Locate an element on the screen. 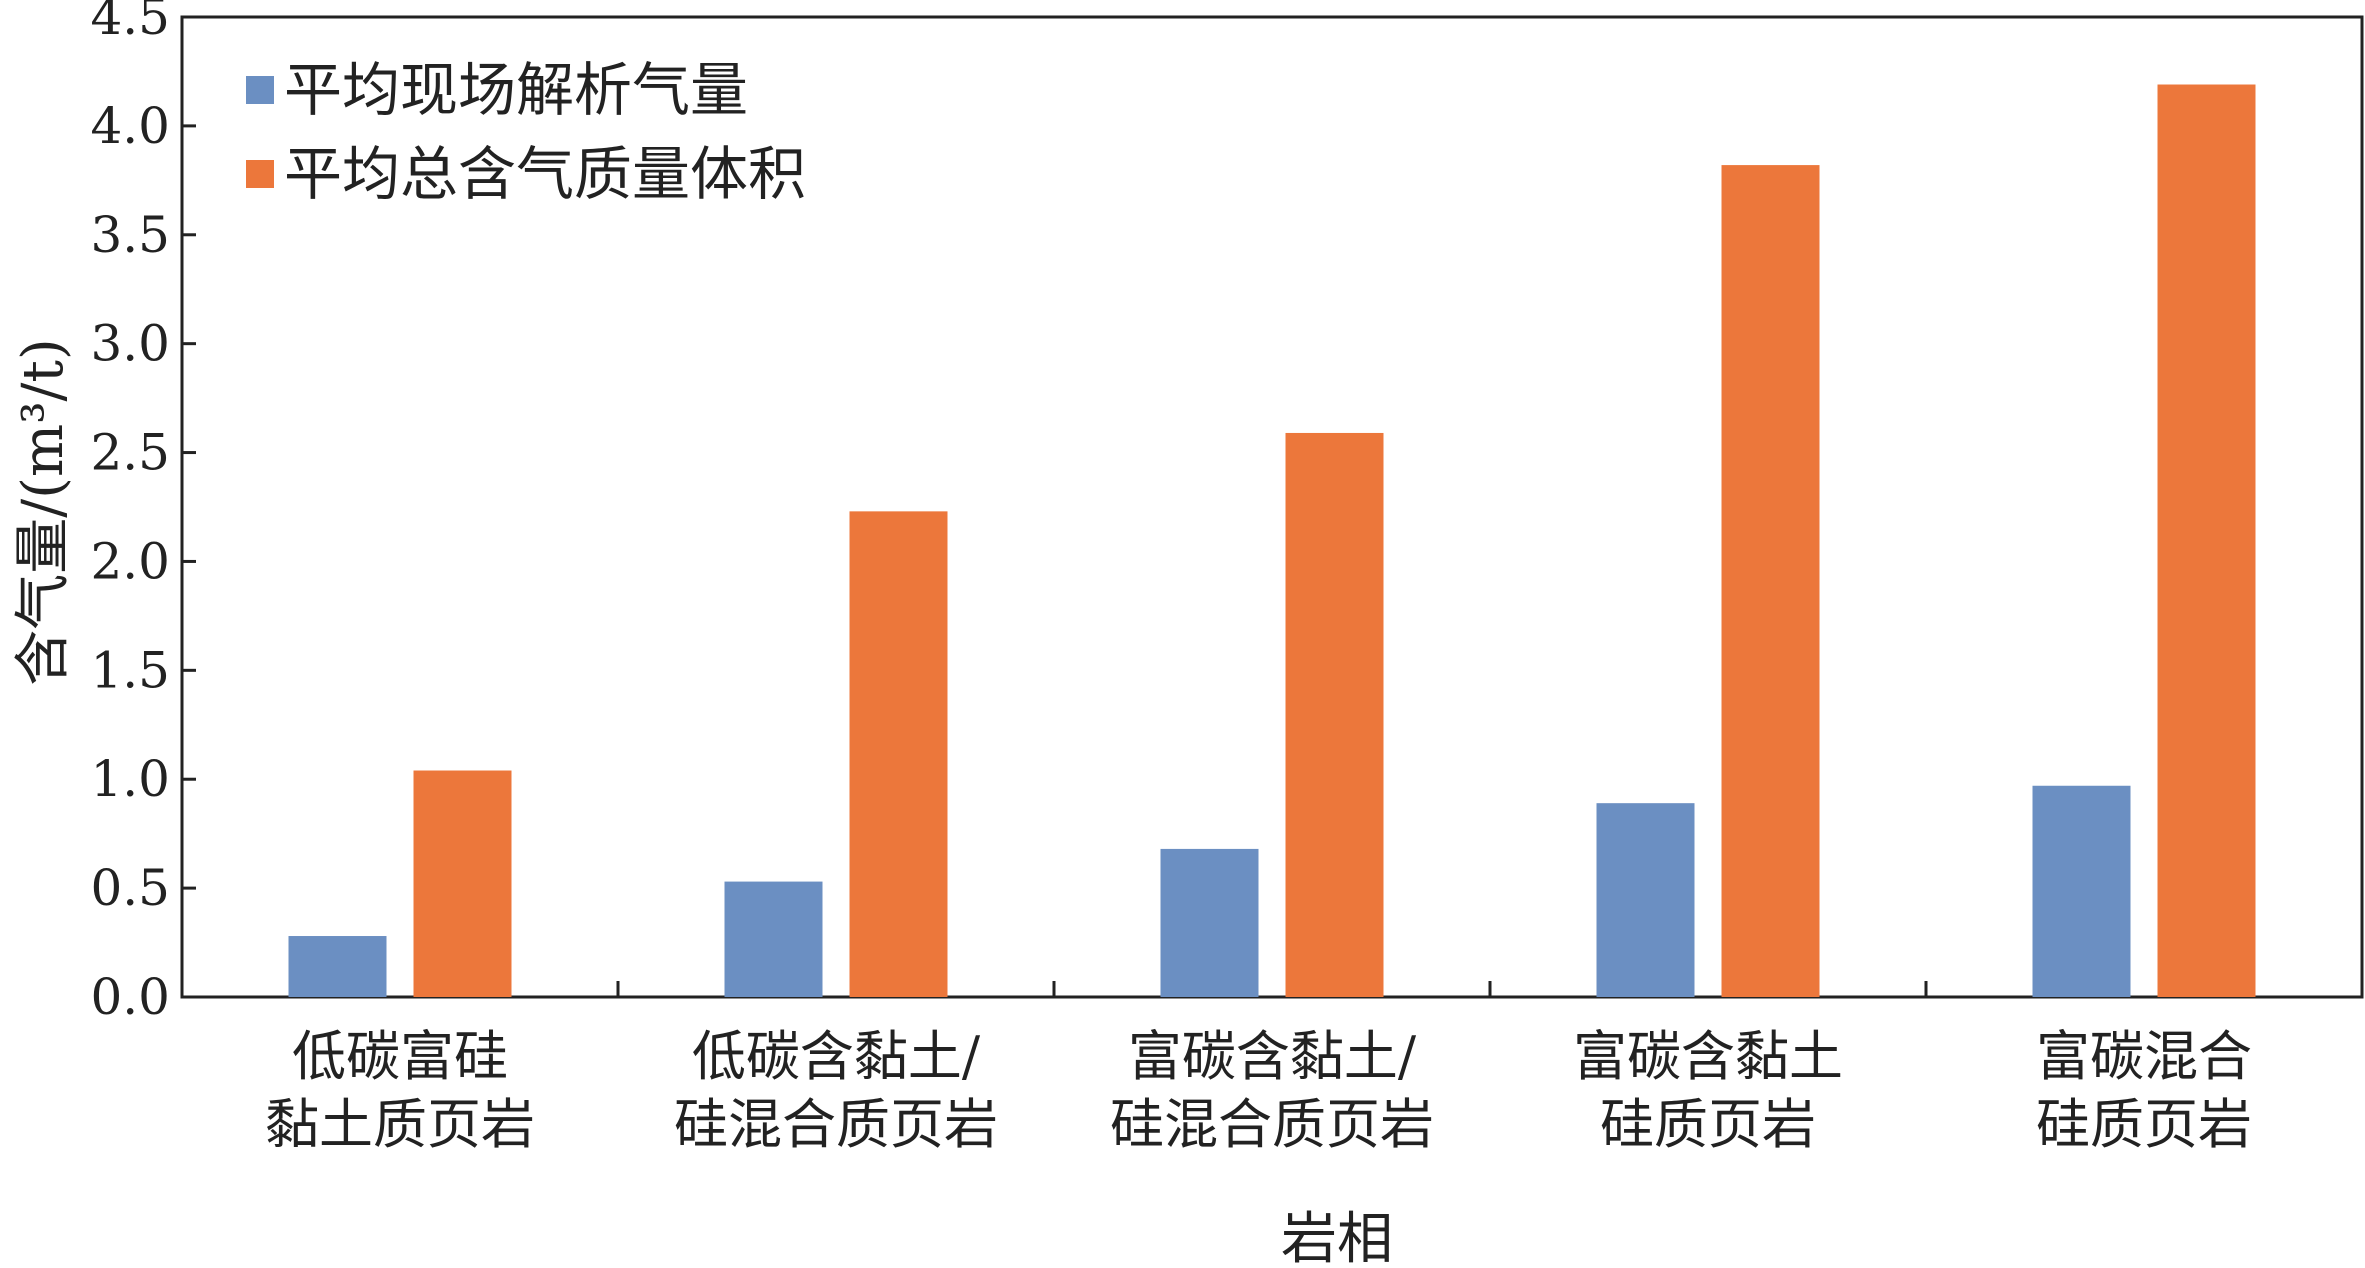 Image resolution: width=2365 pixels, height=1268 pixels. legend-label-1: 平均现场解析气量 is located at coordinates (516, 90).